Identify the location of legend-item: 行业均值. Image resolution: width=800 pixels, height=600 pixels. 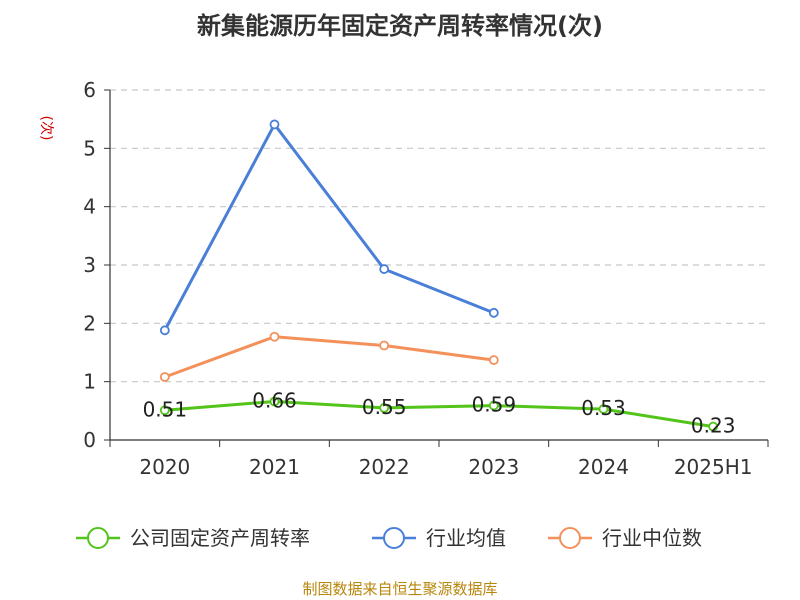
(439, 538).